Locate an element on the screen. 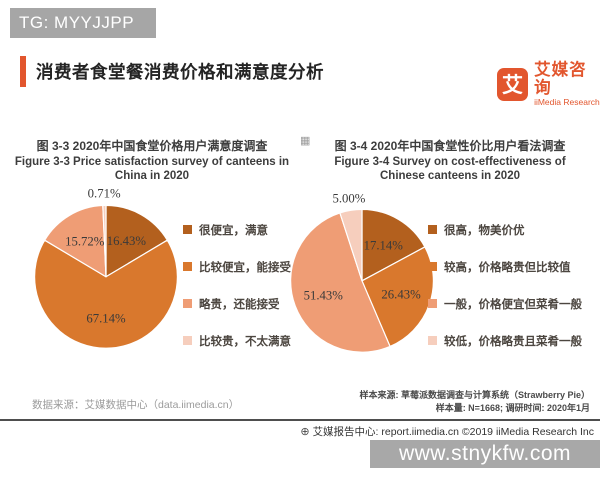 The width and height of the screenshot is (600, 480). brand-logo-icon: 艾 is located at coordinates (513, 84).